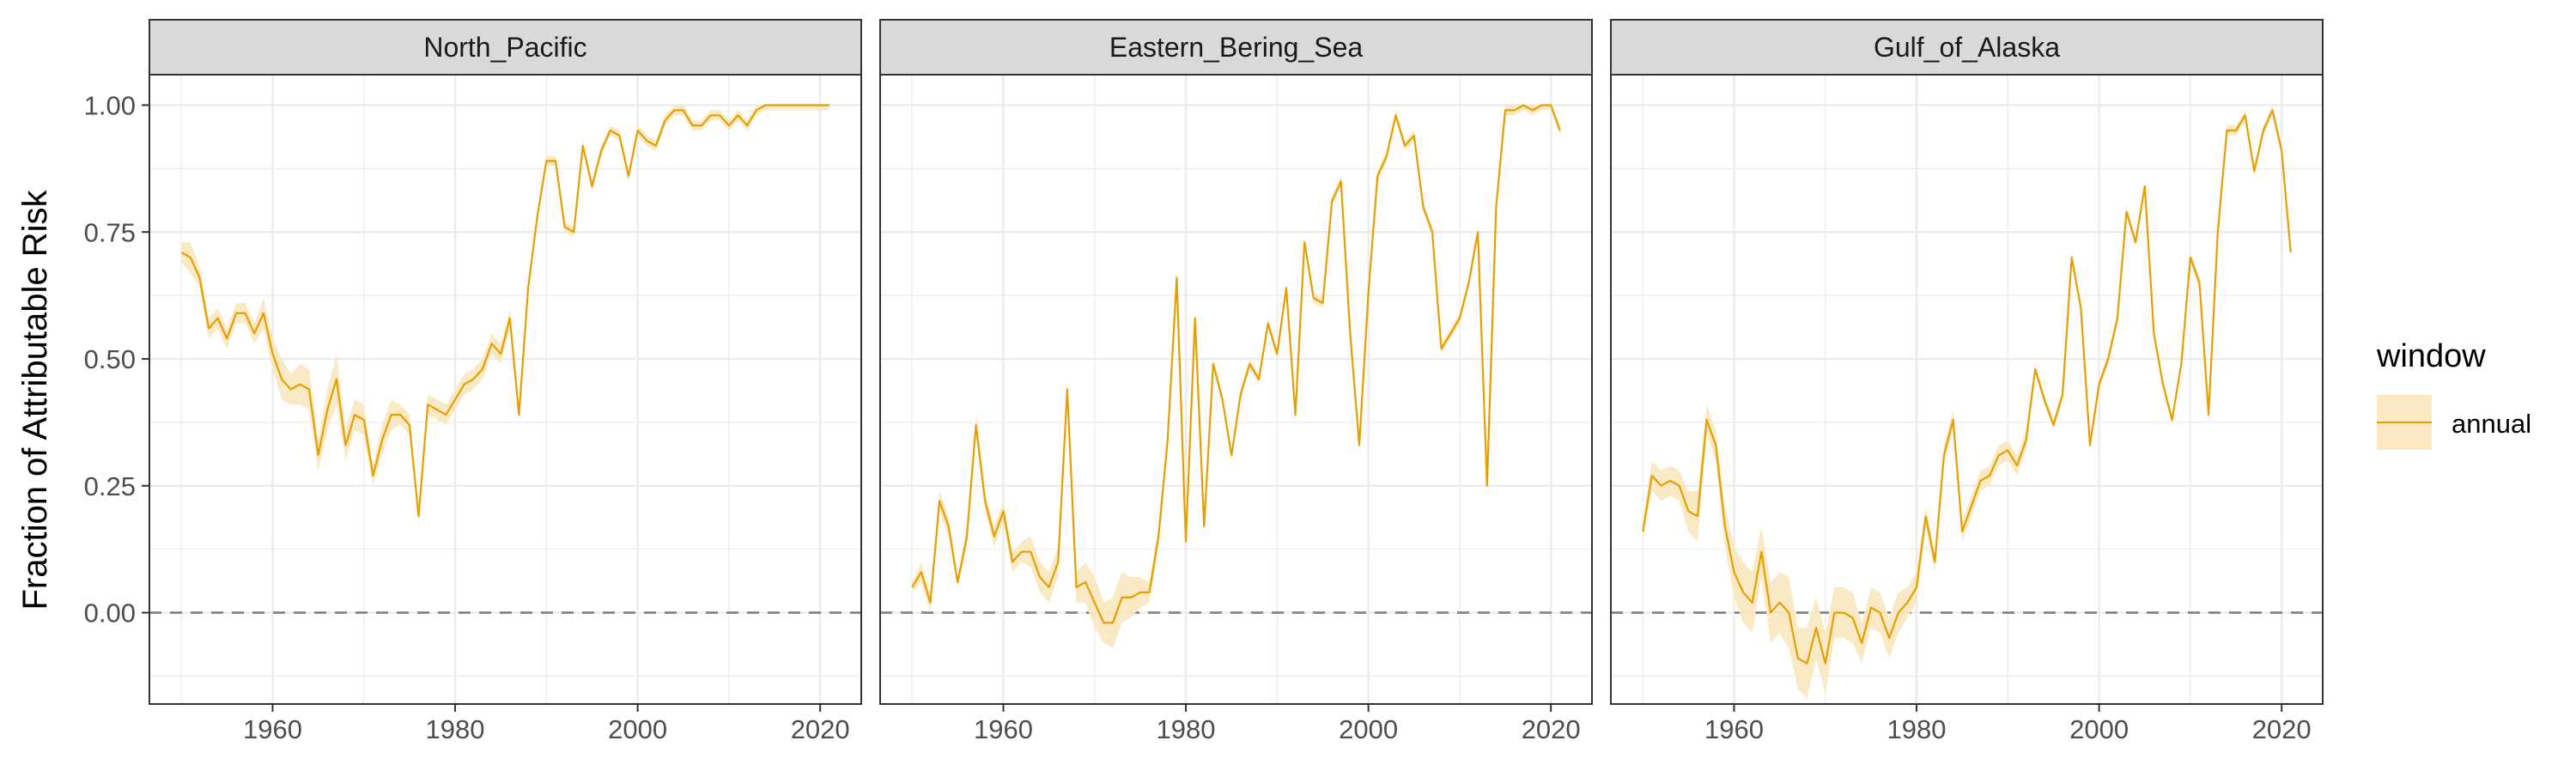 Image resolution: width=2576 pixels, height=777 pixels. I want to click on uncertainty-ribbon, so click(505, 313).